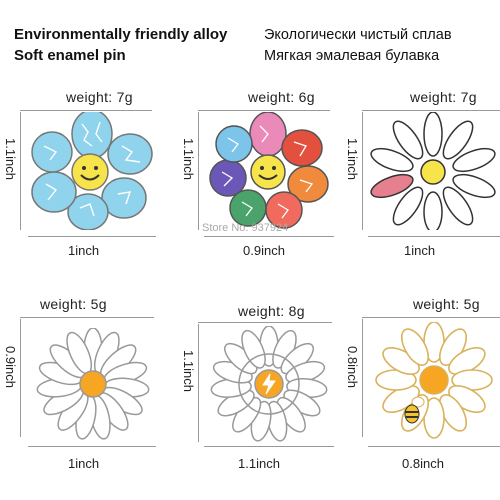 The image size is (500, 500). What do you see at coordinates (423, 463) in the screenshot?
I see `product-width-label: 0.8inch` at bounding box center [423, 463].